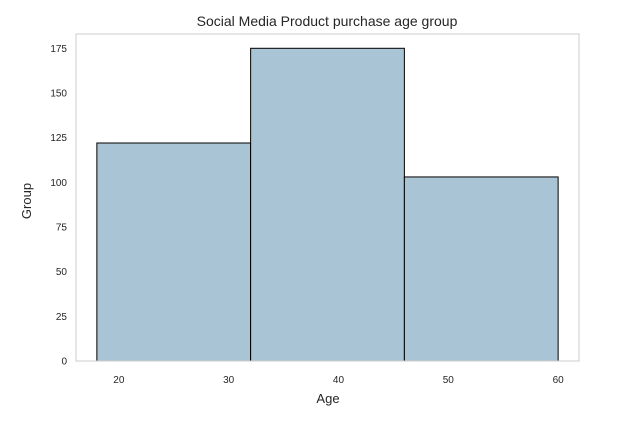 The image size is (632, 424). I want to click on y-axis-label: Group, so click(26, 201).